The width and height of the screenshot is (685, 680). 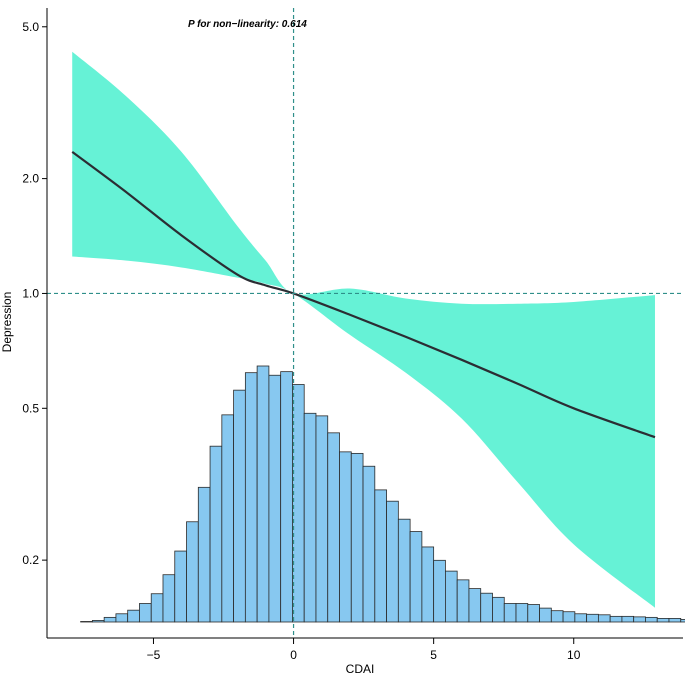 I want to click on y-ticks: 0.2 0.5 1.0 2.0 5.0, so click(x=34, y=293).